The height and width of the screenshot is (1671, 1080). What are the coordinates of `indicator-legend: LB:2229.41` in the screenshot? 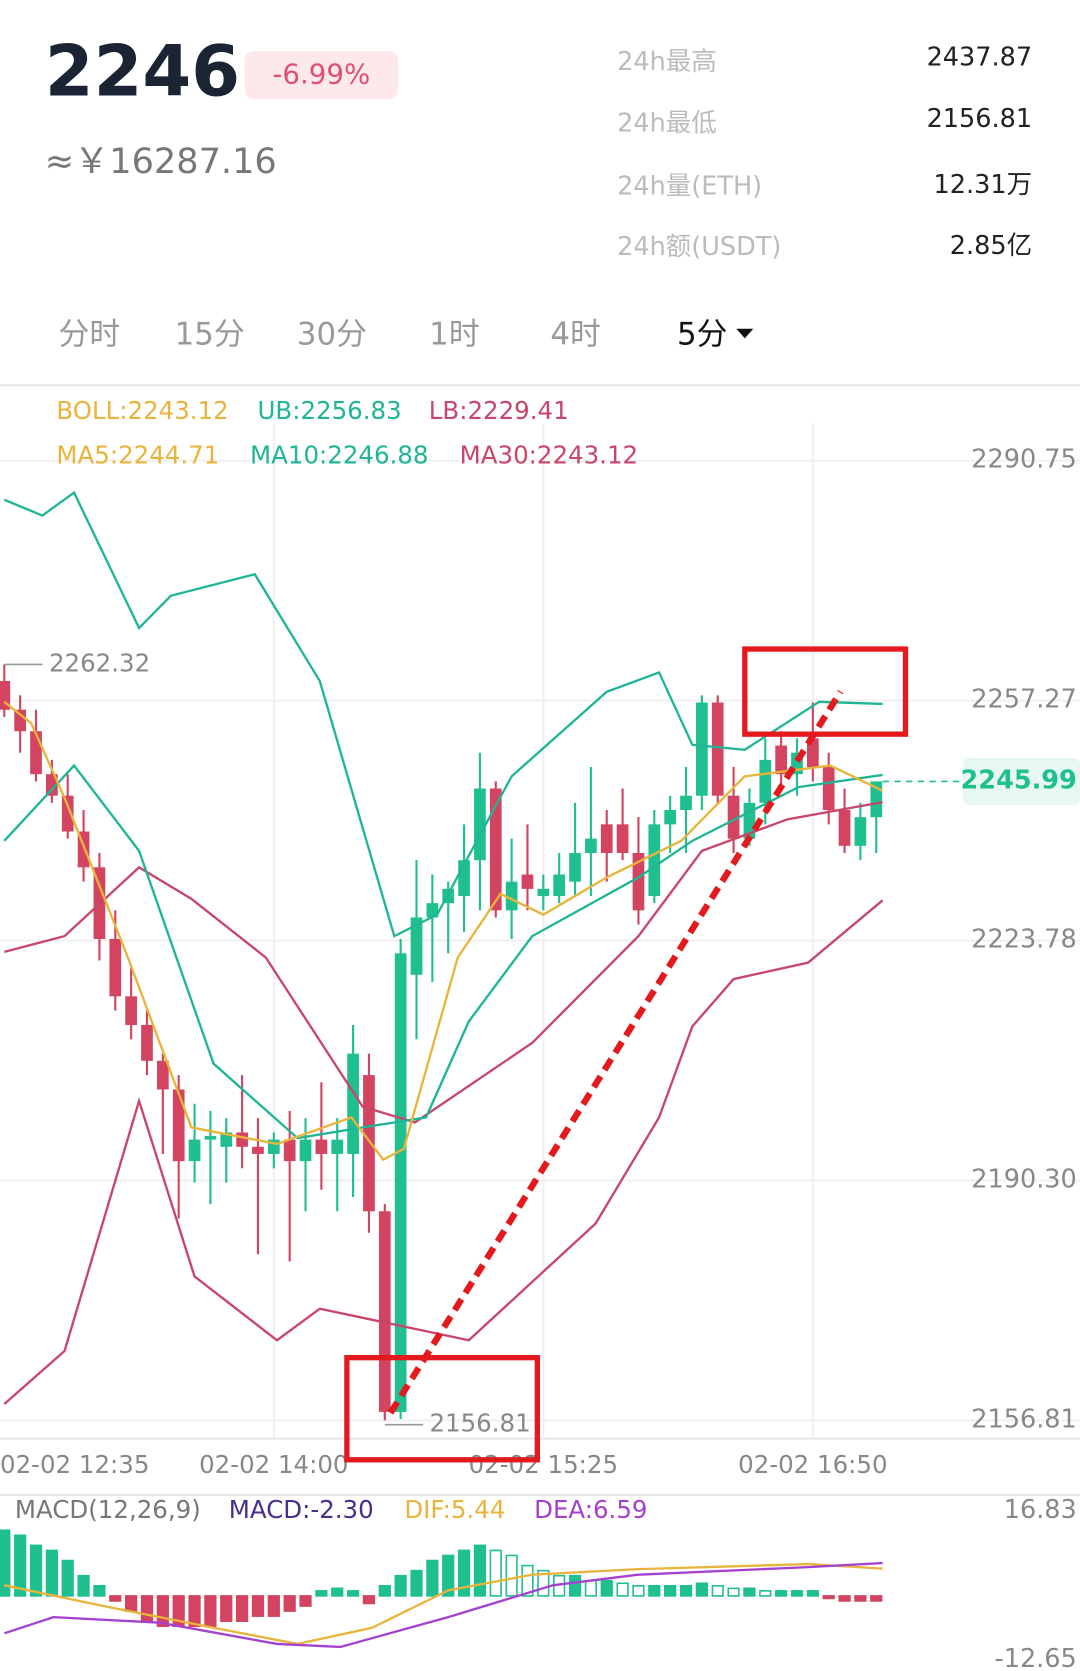 It's located at (499, 410).